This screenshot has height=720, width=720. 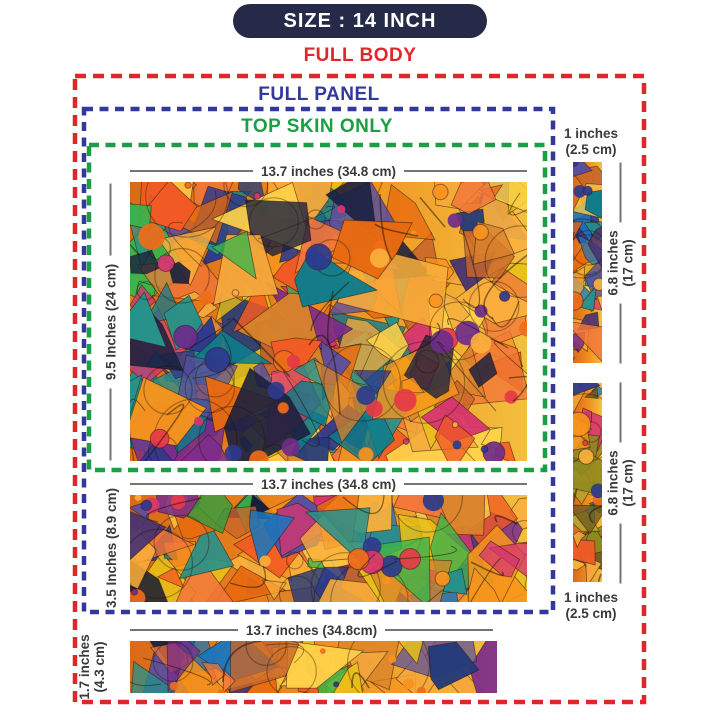 I want to click on bottom-strip-artwork, so click(x=313, y=667).